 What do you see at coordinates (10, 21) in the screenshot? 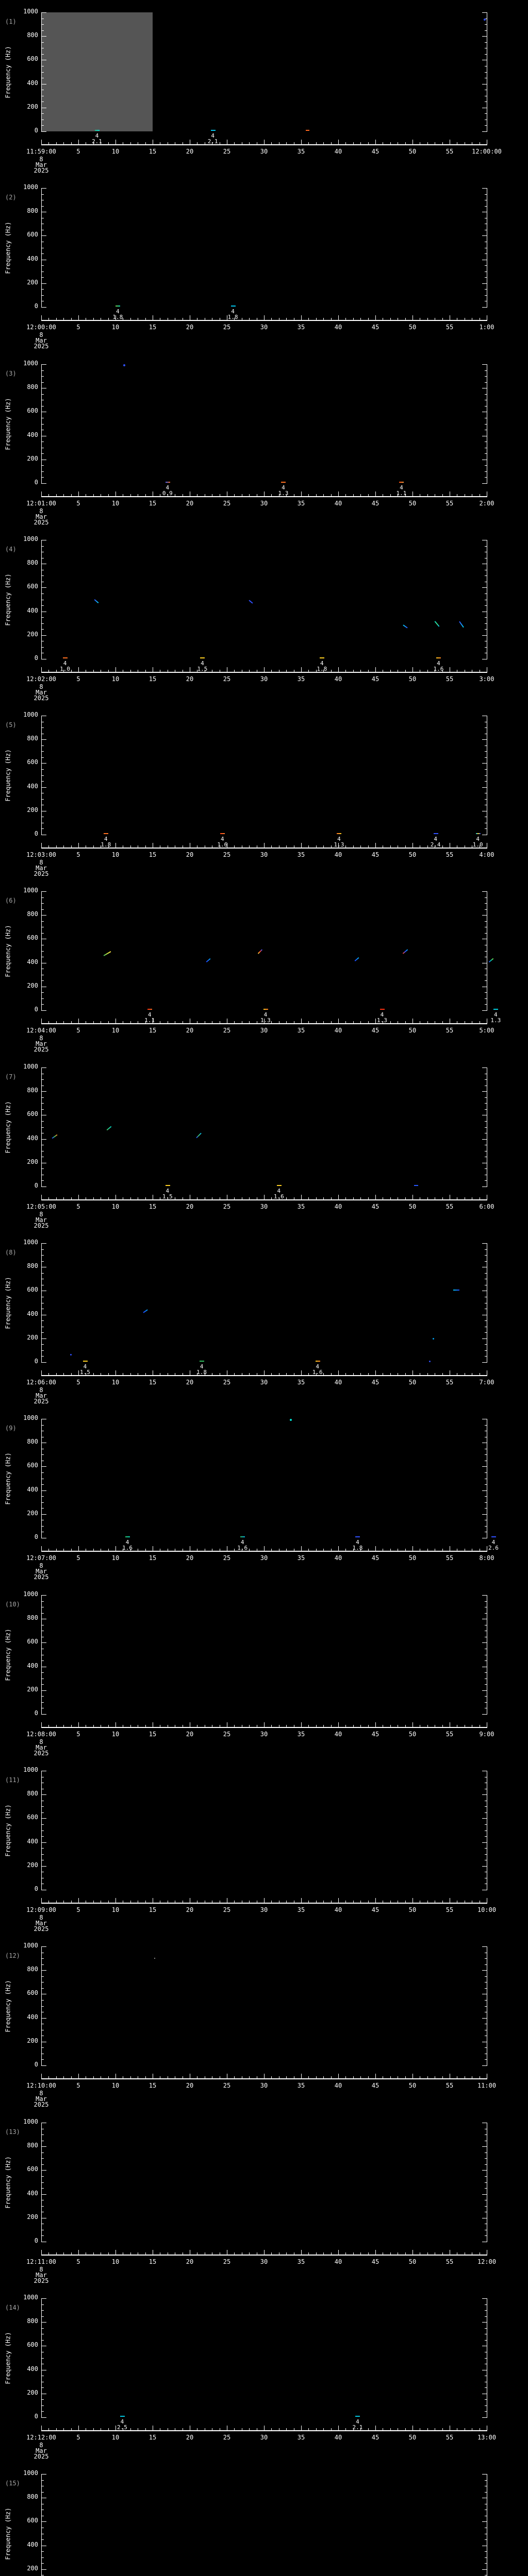
I see `panel-number-label: (1)` at bounding box center [10, 21].